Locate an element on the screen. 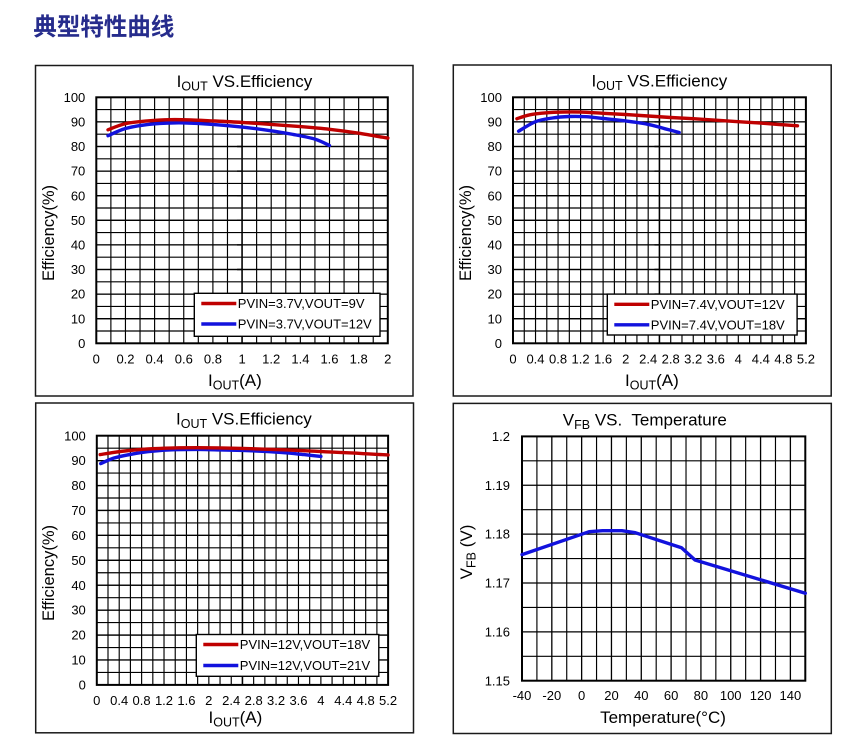 The width and height of the screenshot is (860, 745). svg-text: PVIN=3.7V,VOUT=12V is located at coordinates (305, 324).